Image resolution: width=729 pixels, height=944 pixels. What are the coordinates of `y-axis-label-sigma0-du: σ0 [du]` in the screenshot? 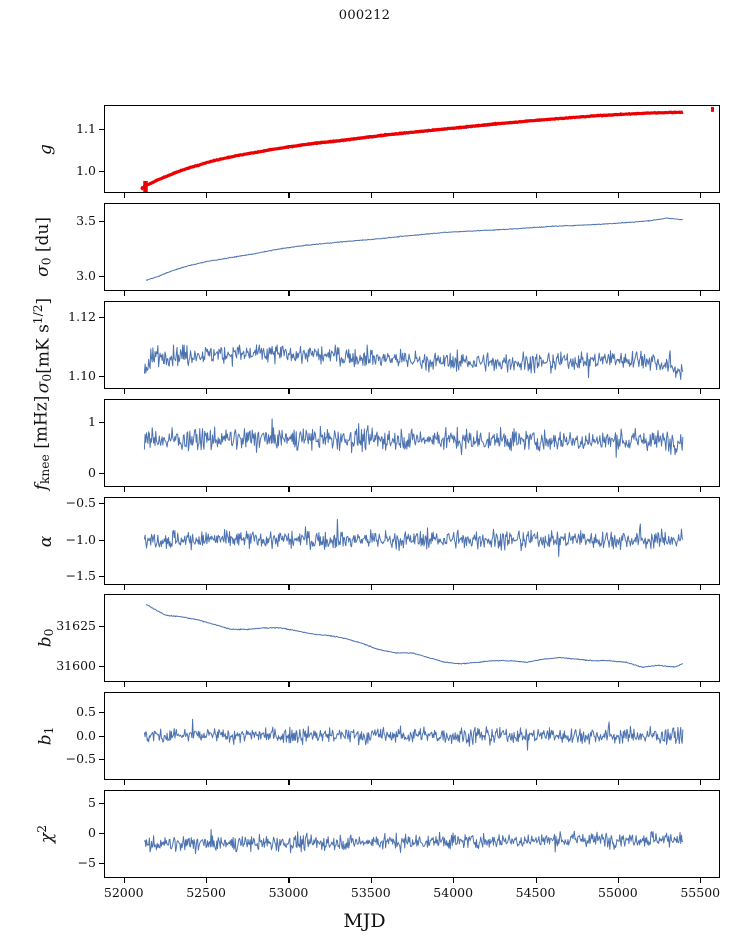 It's located at (43, 247).